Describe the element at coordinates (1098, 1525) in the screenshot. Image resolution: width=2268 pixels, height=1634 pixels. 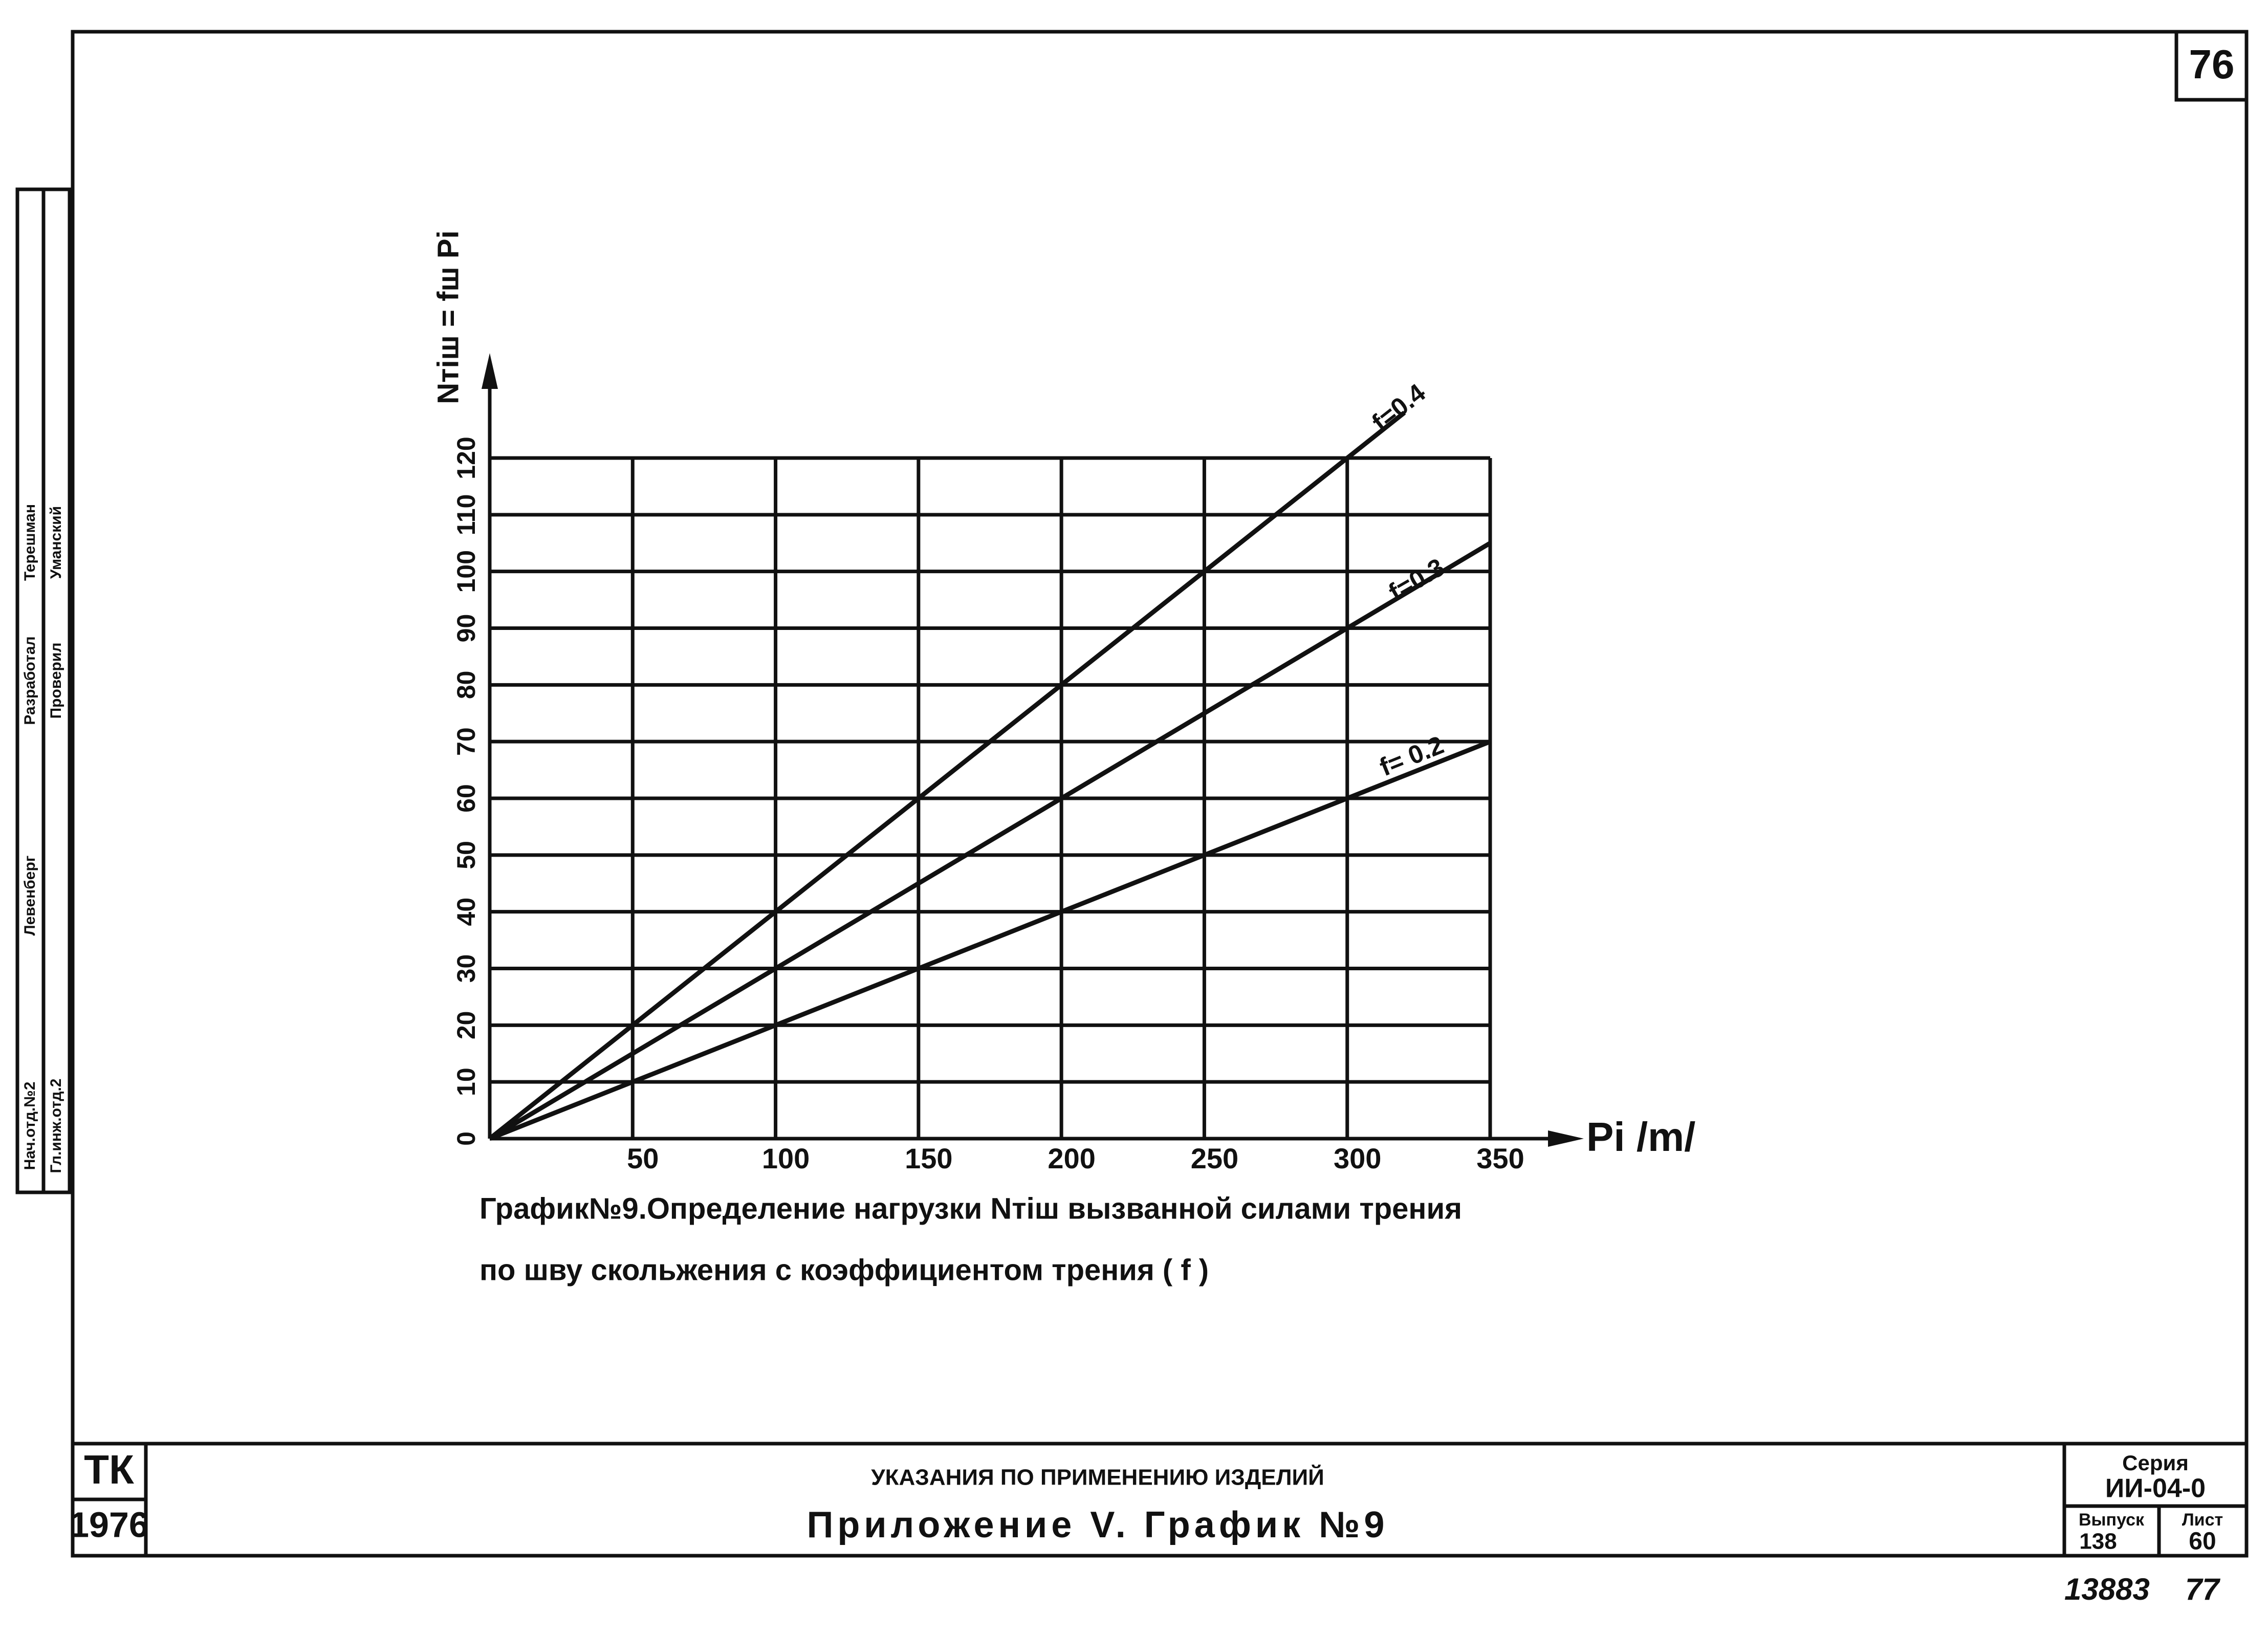
I see `title: Приложение V. График №9` at that location.